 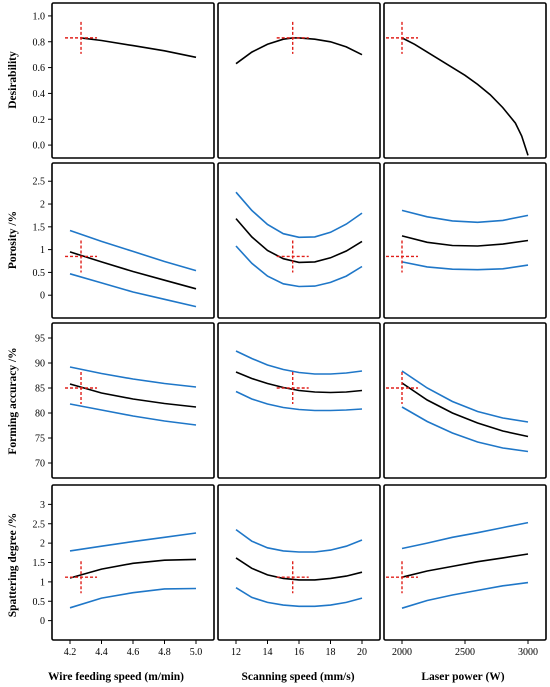 What do you see at coordinates (462, 677) in the screenshot?
I see `x-axis-title-laser-power: Laser power (W)` at bounding box center [462, 677].